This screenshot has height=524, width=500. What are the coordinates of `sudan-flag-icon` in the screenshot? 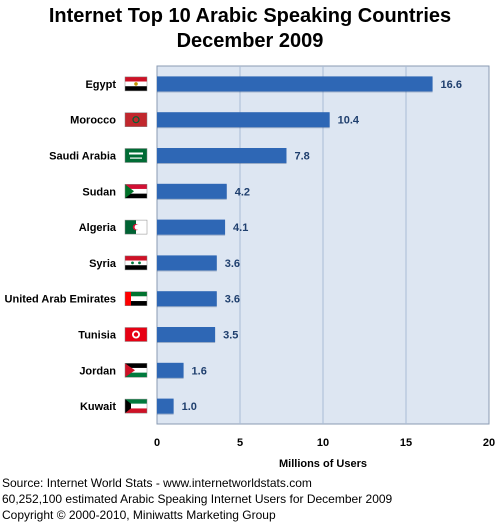 It's located at (136, 191).